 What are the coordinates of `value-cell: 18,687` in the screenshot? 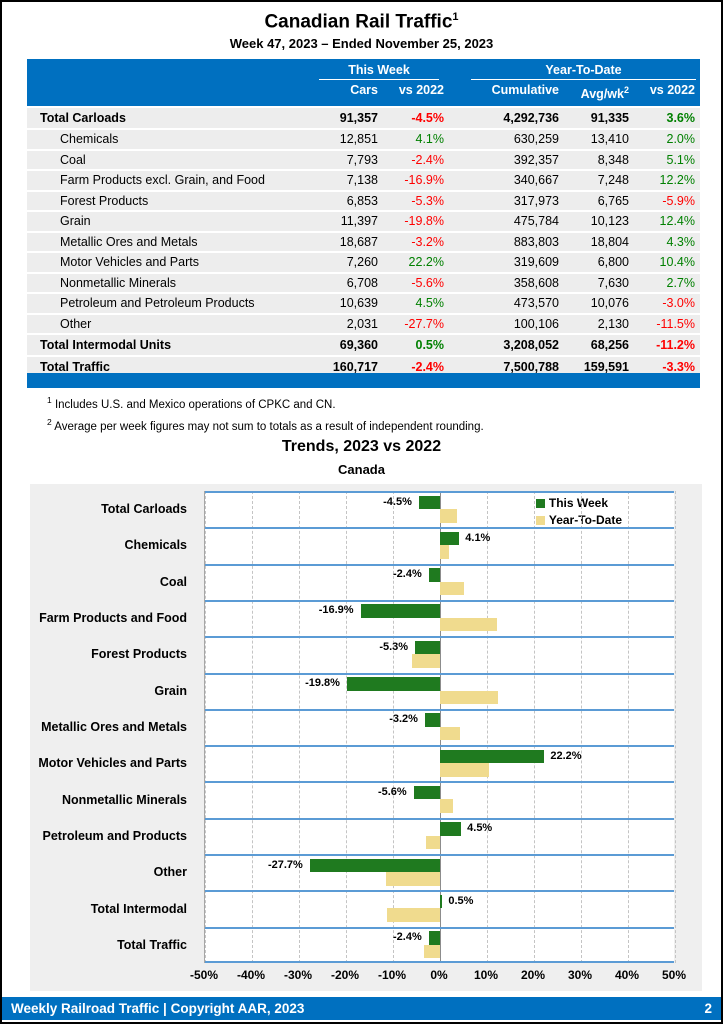 It's located at (358, 241).